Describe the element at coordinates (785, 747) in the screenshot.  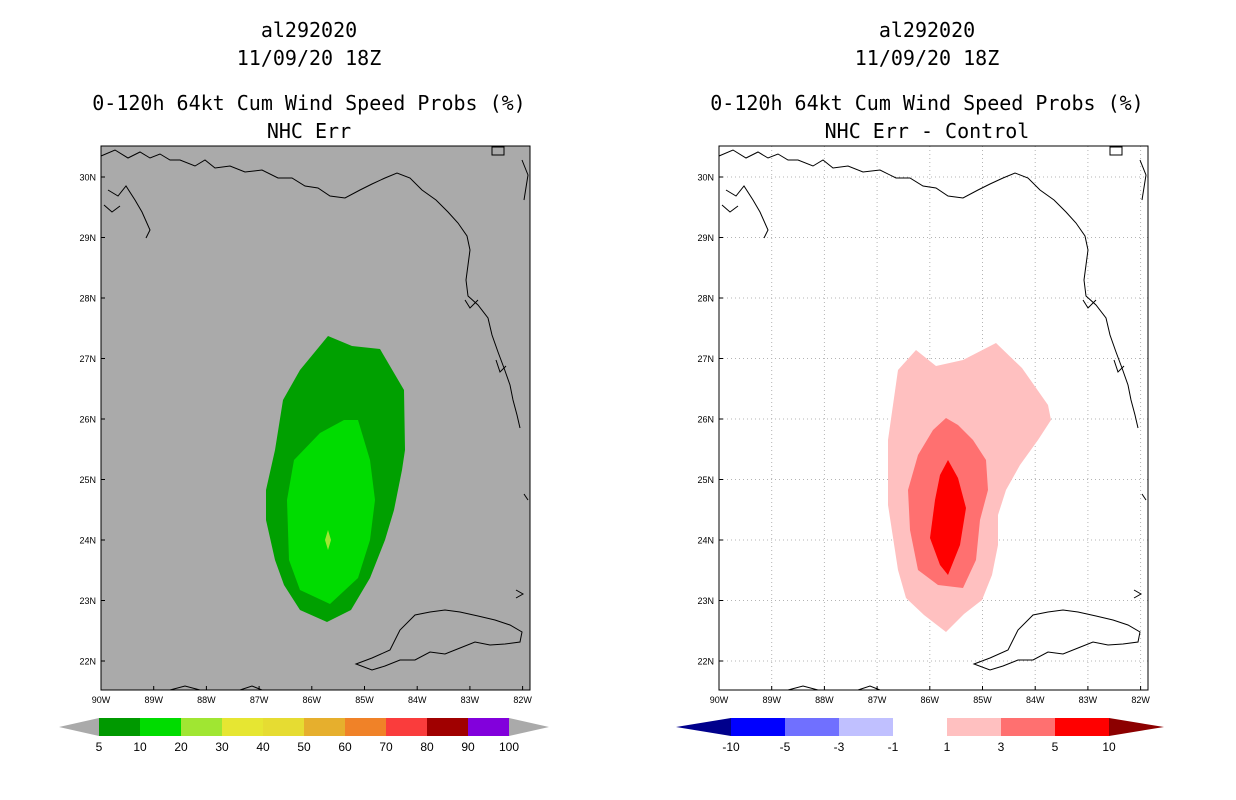
I see `colorbar-label: -5` at that location.